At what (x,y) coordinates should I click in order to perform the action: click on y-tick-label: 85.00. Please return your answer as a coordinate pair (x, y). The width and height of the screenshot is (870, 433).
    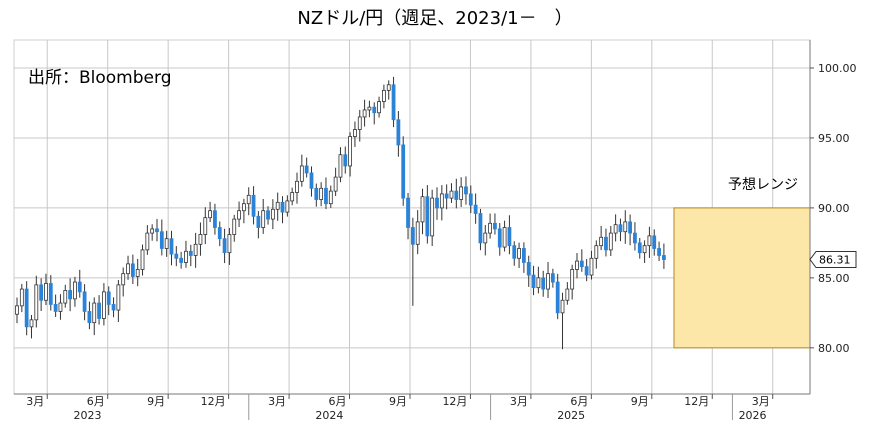
    Looking at the image, I should click on (834, 278).